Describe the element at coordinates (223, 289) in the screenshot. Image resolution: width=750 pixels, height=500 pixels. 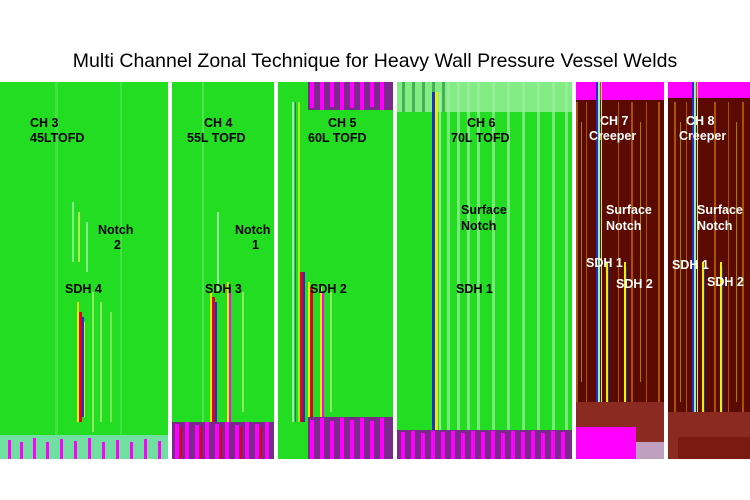
I see `sdh-label: SDH 3` at that location.